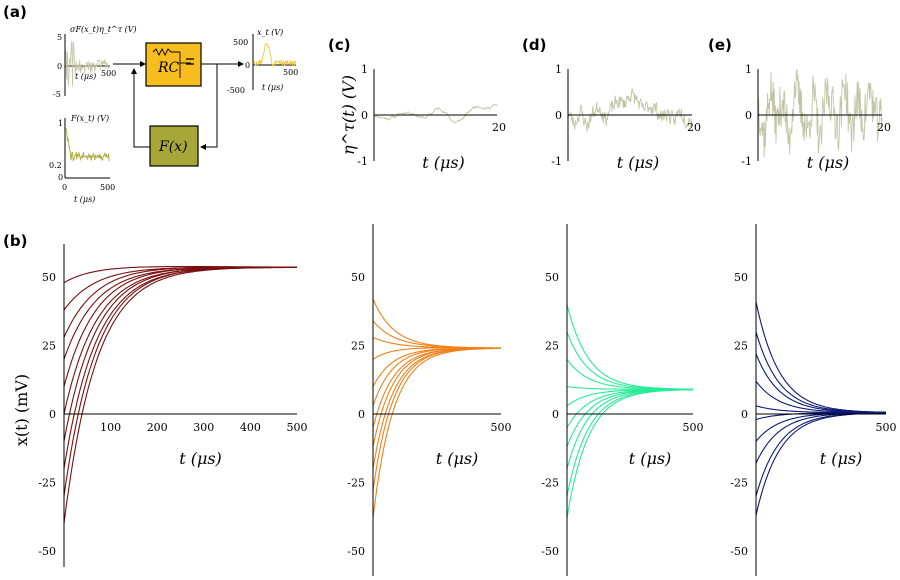 The image size is (900, 580). I want to click on resistor-icon, so click(166, 52).